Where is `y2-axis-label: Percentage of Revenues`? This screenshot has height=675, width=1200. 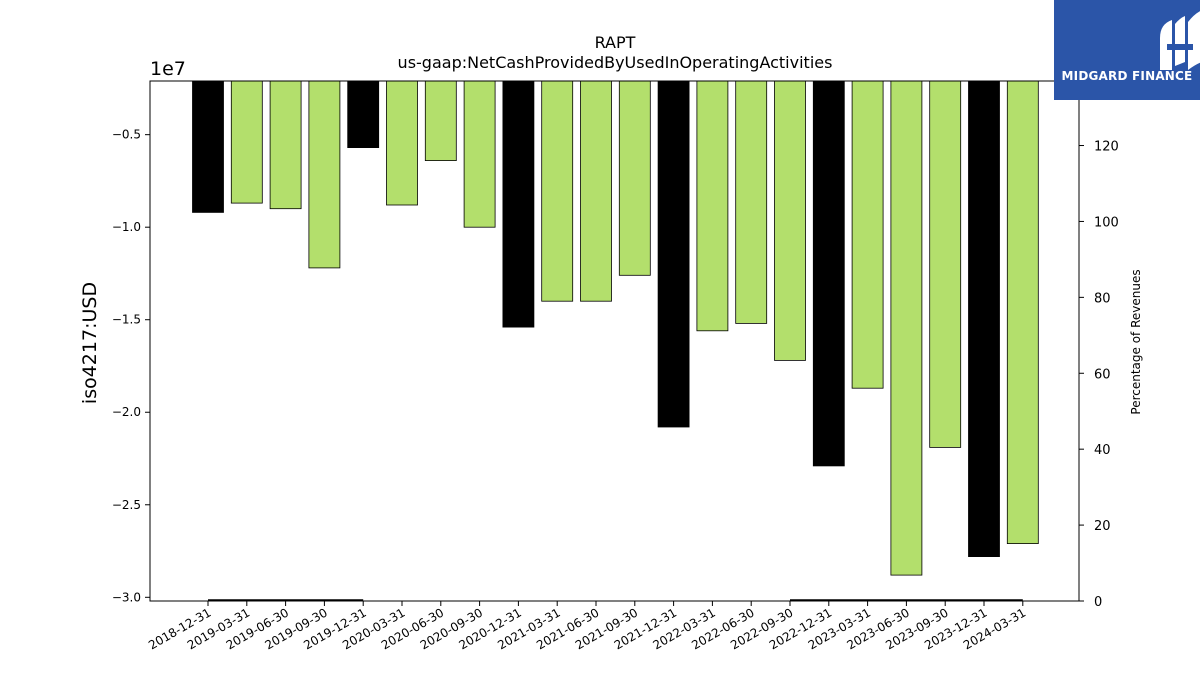
y2-axis-label: Percentage of Revenues is located at coordinates (1136, 341).